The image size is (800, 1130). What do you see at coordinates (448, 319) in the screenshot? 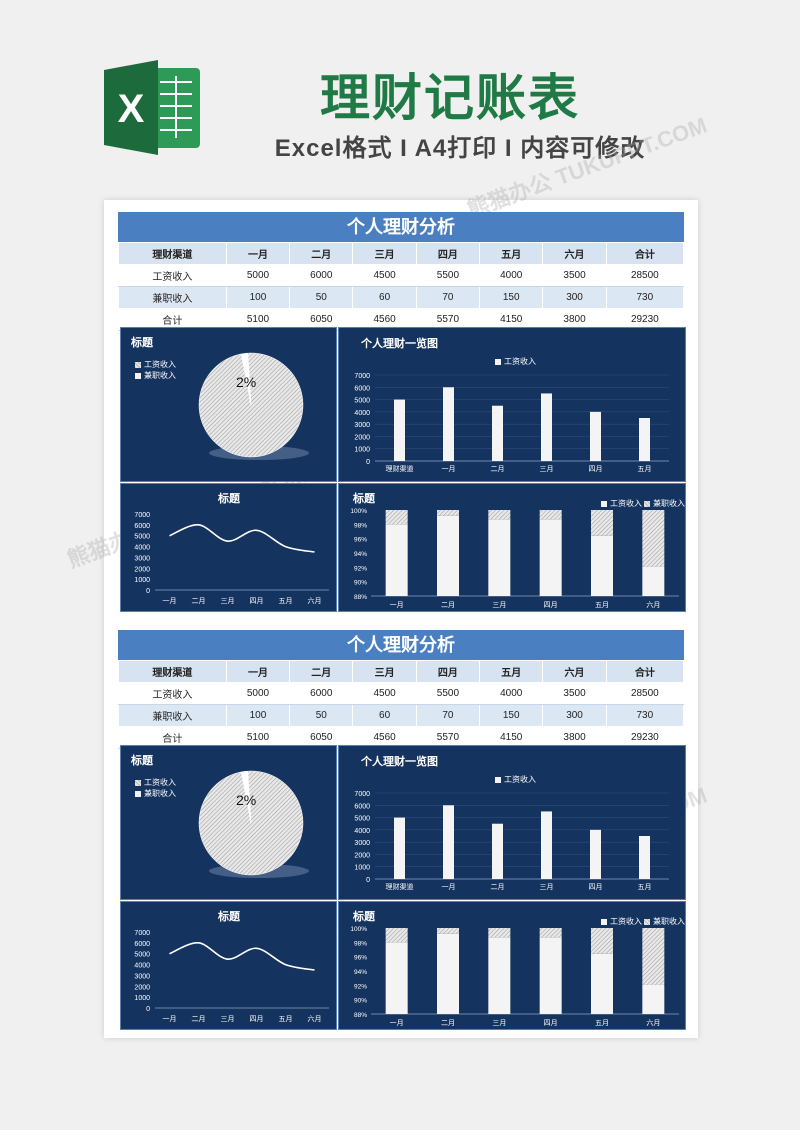
I see `table-cell: 5570` at bounding box center [448, 319].